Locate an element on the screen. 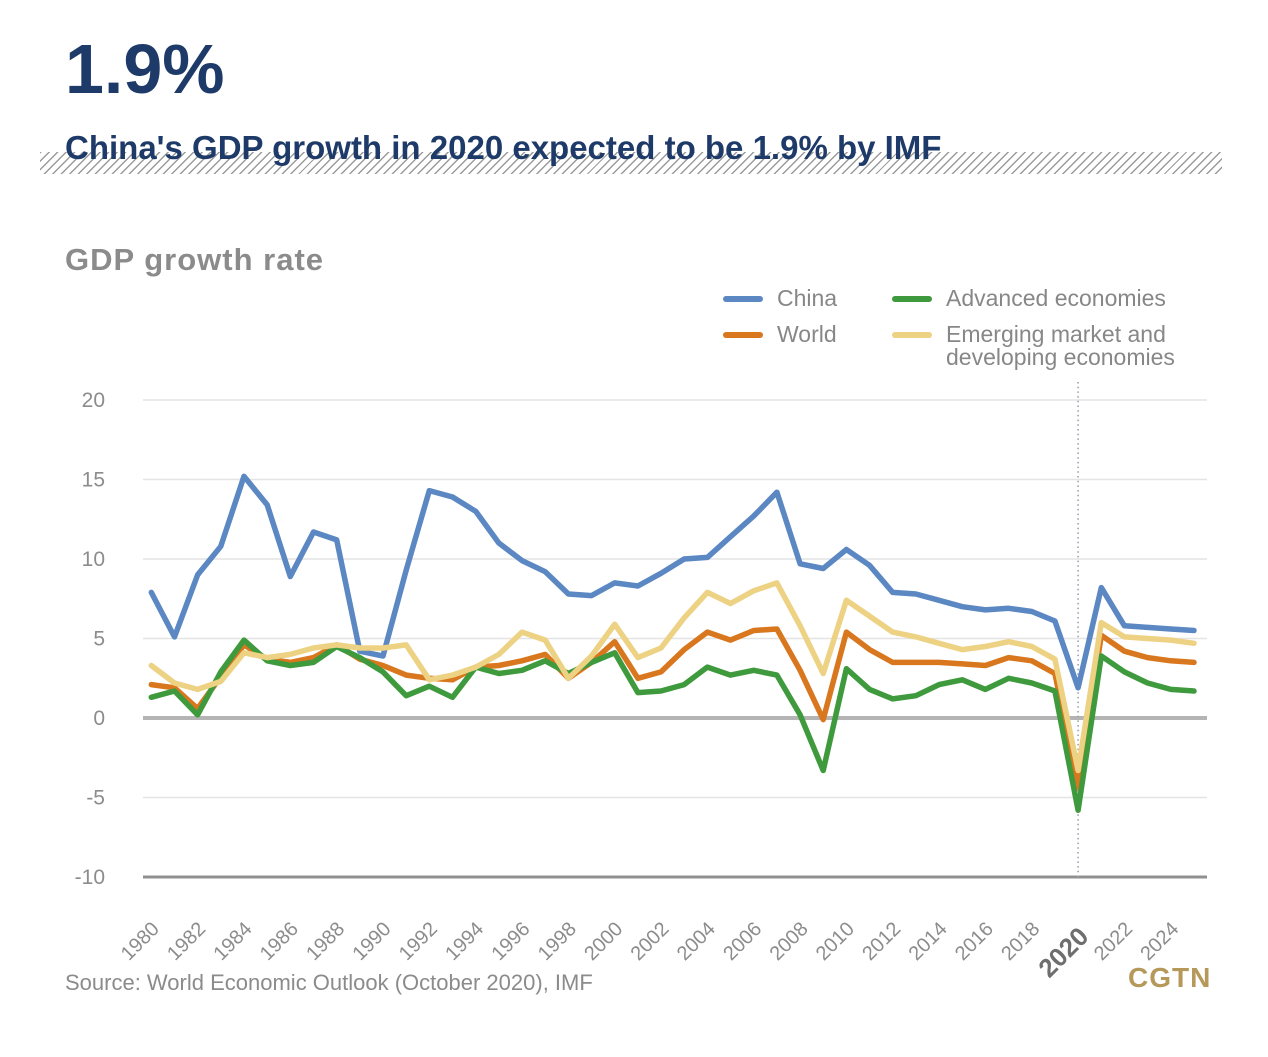  y-tick-label-20: 20 is located at coordinates (93, 400).